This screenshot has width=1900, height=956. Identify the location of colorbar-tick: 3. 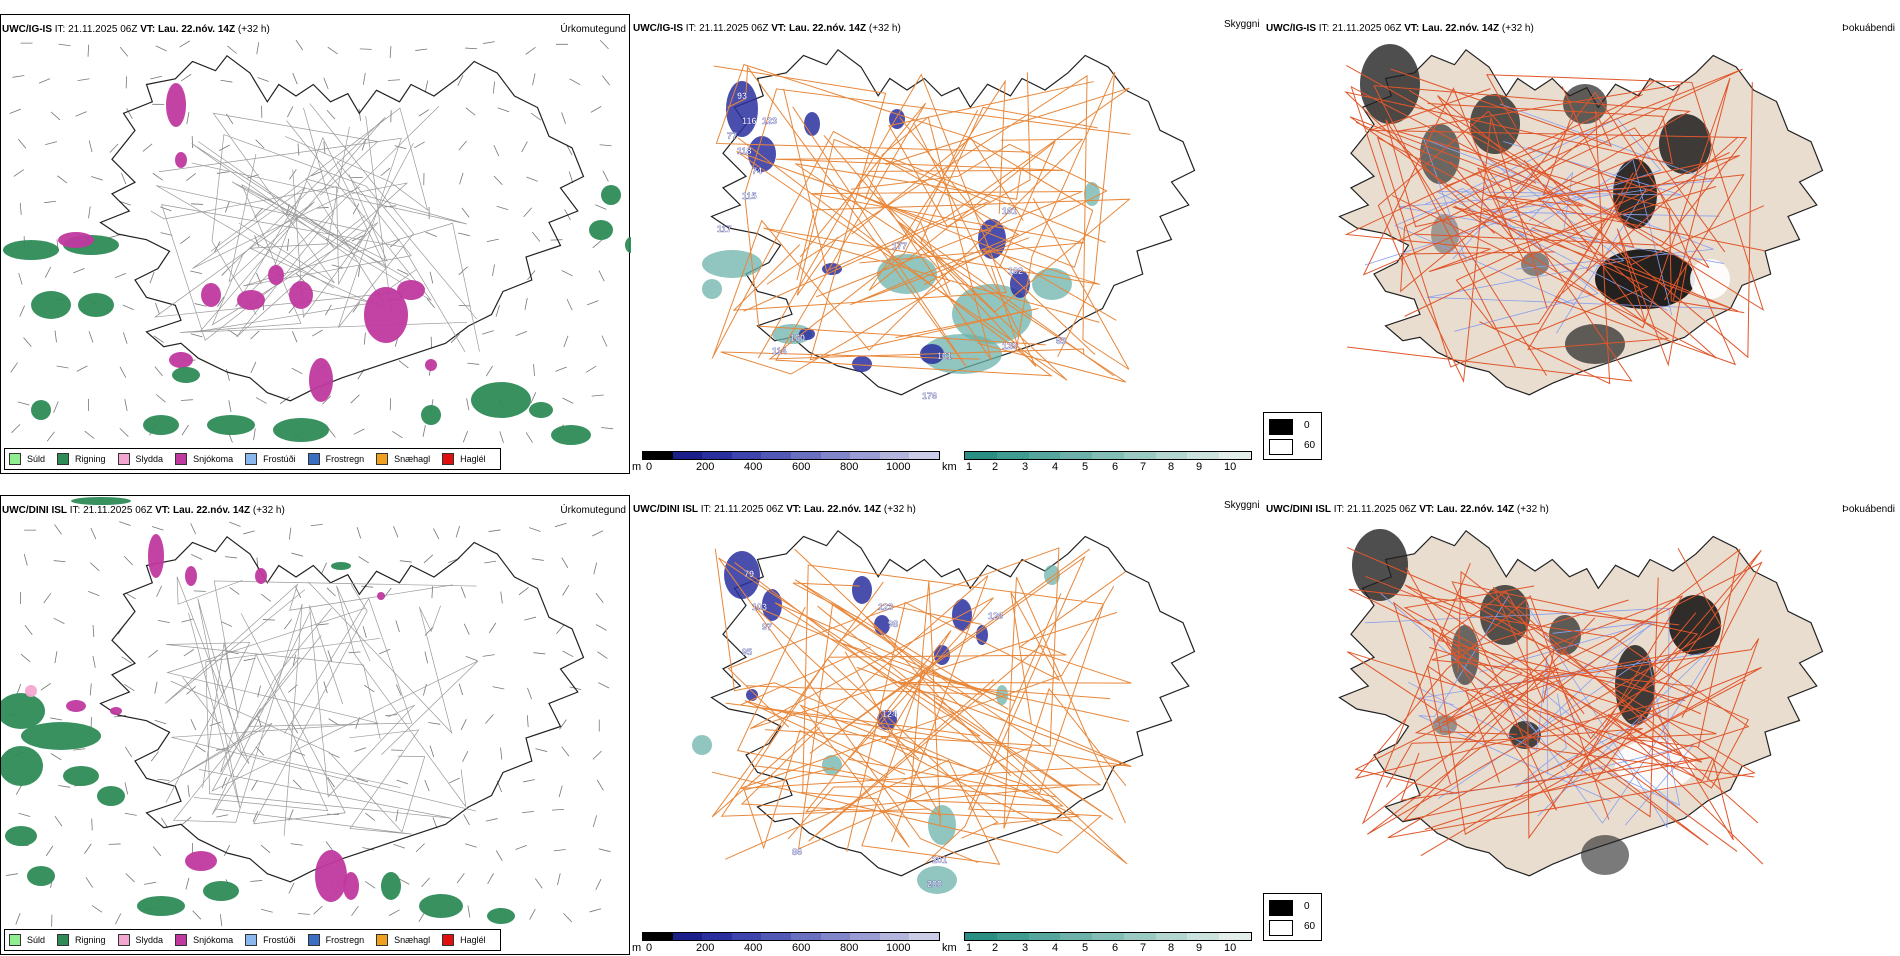
(1025, 948).